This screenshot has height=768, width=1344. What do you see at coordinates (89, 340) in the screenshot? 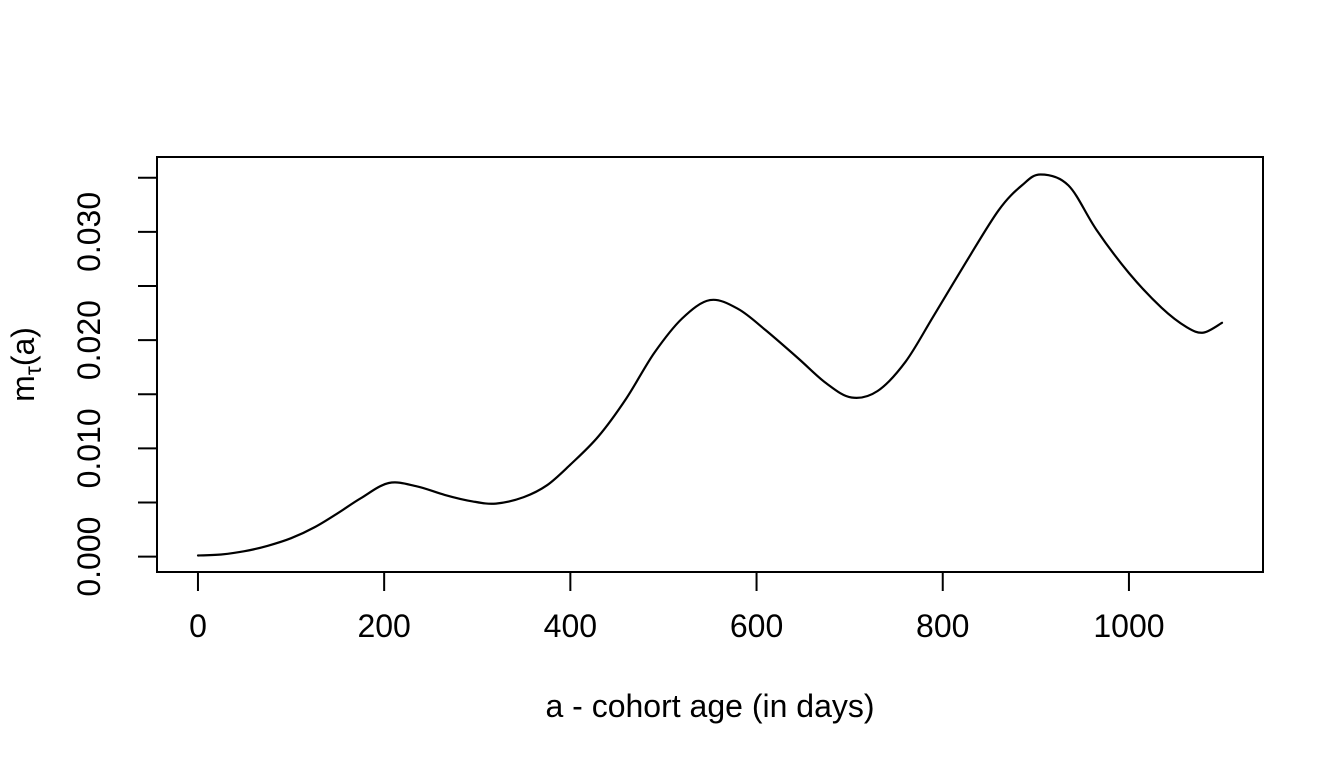
I see `y-tick-label: 0.020` at bounding box center [89, 340].